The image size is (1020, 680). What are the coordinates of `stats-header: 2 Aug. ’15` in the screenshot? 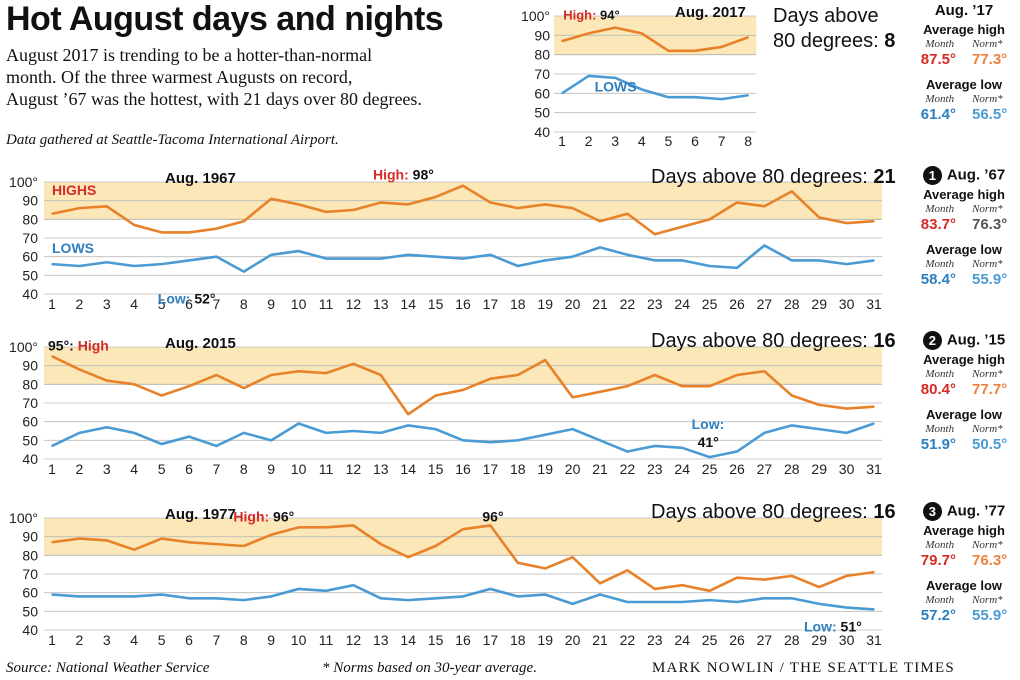 It's located at (964, 340).